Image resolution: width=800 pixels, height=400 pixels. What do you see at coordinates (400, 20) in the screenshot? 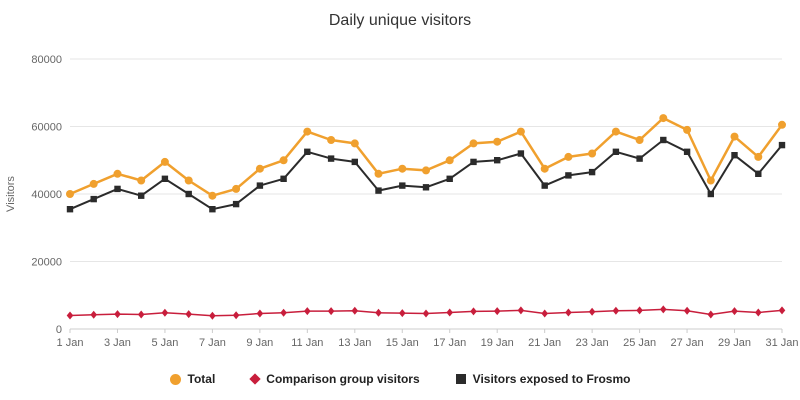
I see `chart-title: Daily unique visitors` at bounding box center [400, 20].